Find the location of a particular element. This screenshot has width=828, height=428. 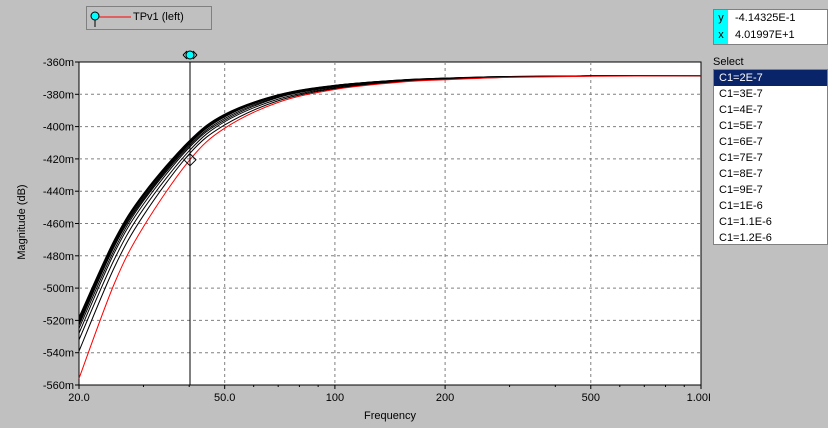

readout-x-value: 4.01997E+1 is located at coordinates (765, 35).